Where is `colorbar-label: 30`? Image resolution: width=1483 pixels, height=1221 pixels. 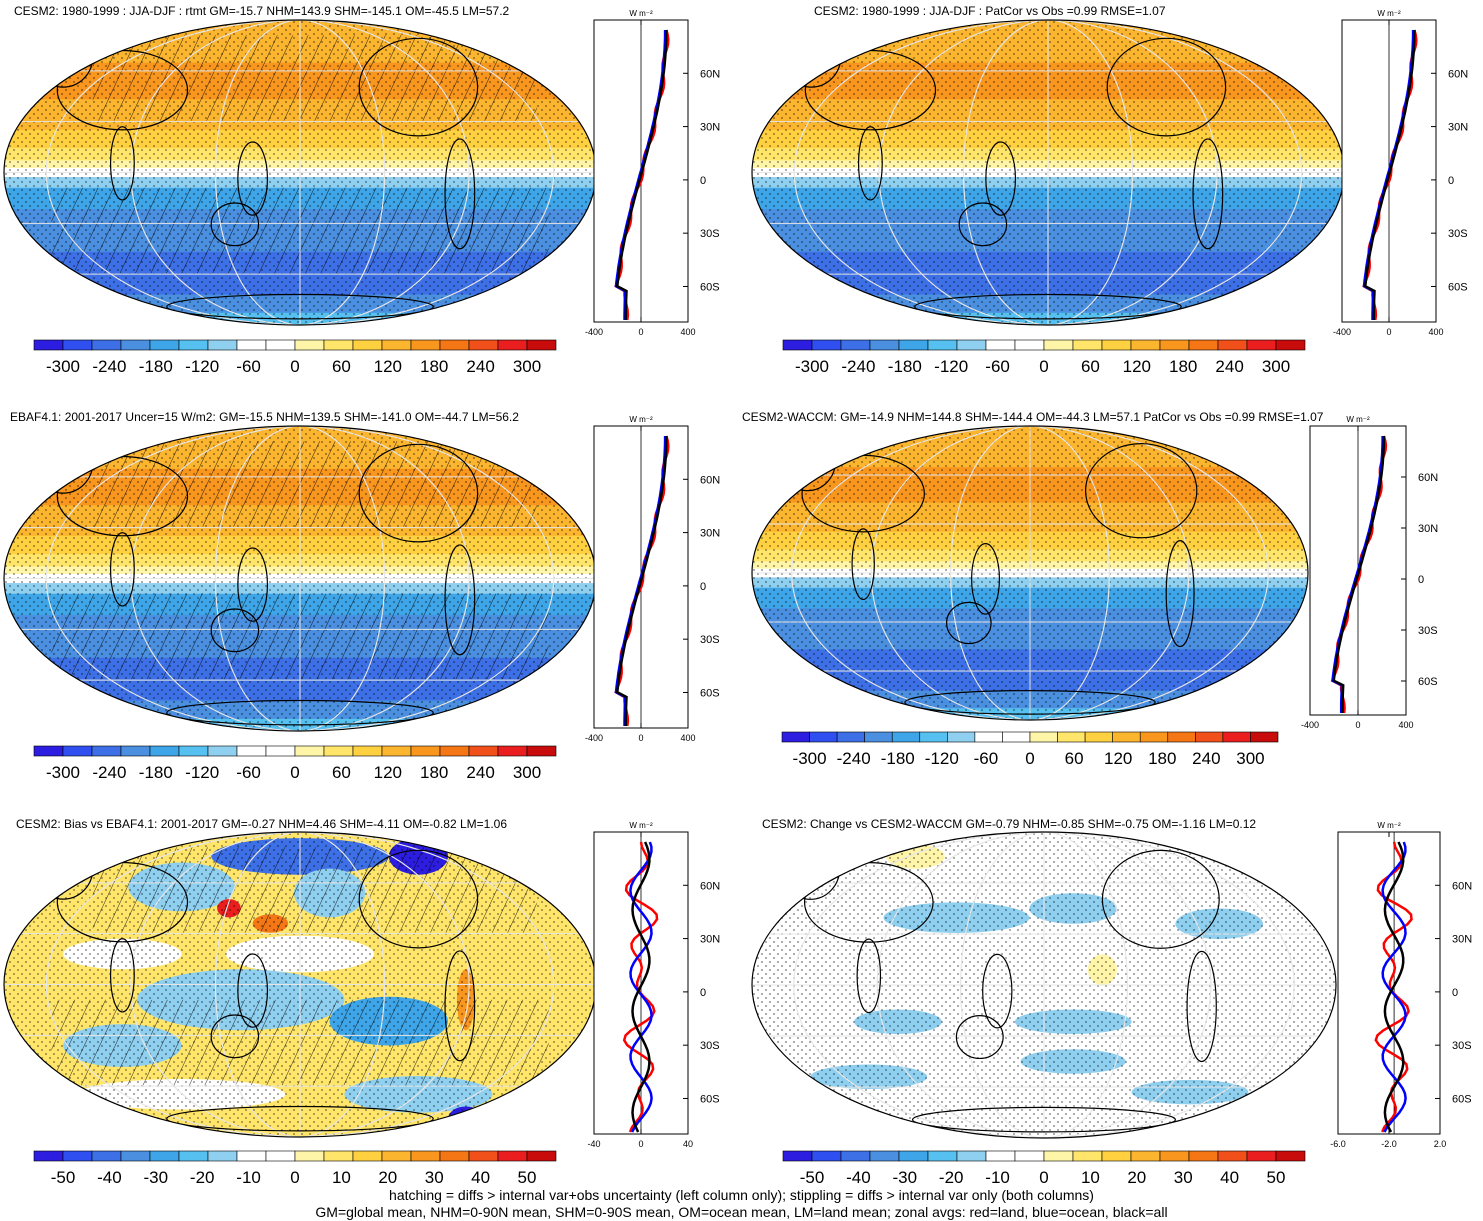 colorbar-label: 30 is located at coordinates (1183, 1177).